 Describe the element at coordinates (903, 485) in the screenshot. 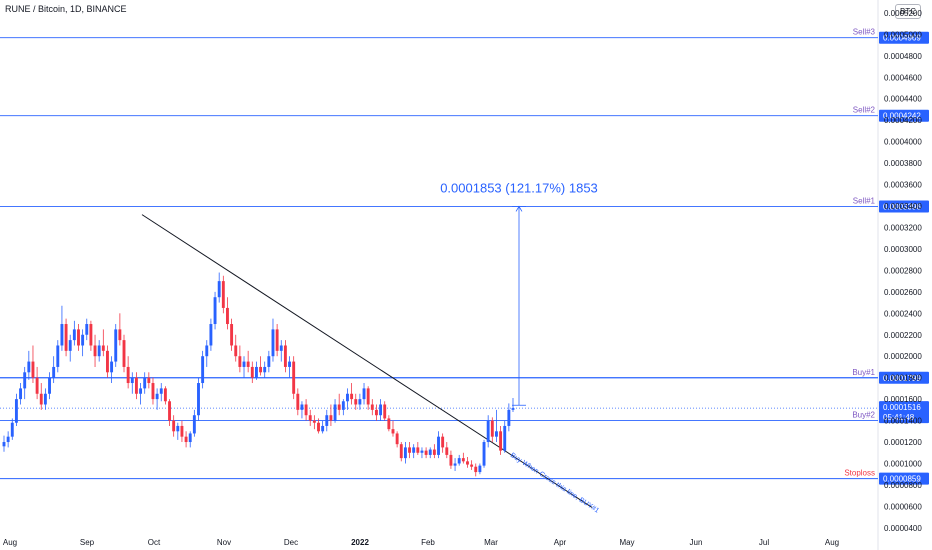

I see `price-tick-label: 0.0000800` at that location.